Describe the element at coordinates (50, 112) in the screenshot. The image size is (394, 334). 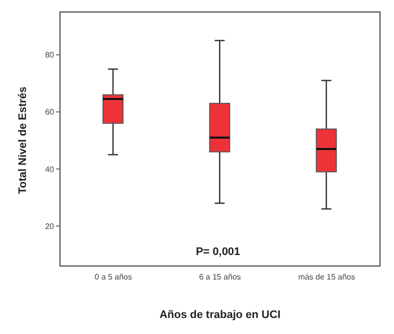
I see `y-tick-label: 60` at that location.